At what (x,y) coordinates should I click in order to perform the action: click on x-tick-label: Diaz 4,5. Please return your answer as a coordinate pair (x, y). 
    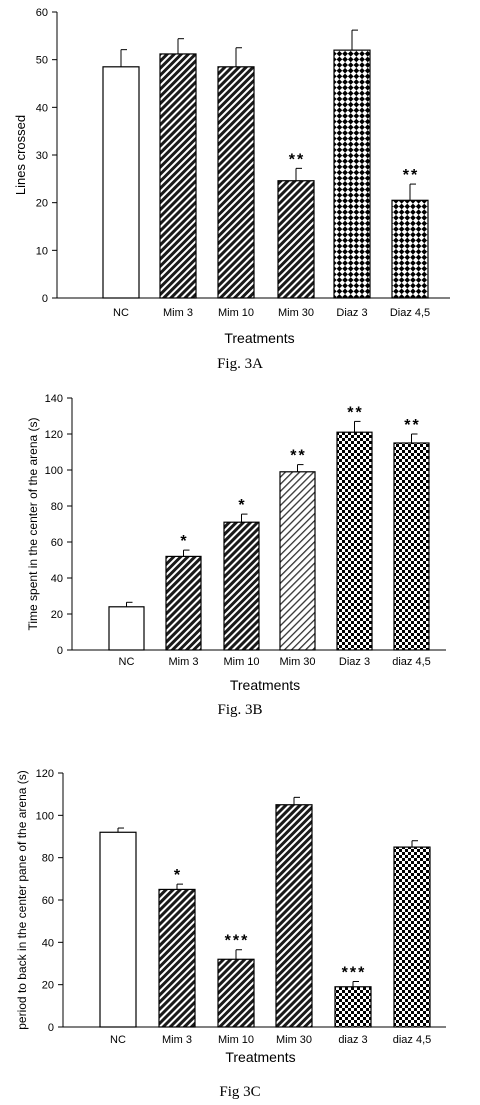
    Looking at the image, I should click on (410, 313).